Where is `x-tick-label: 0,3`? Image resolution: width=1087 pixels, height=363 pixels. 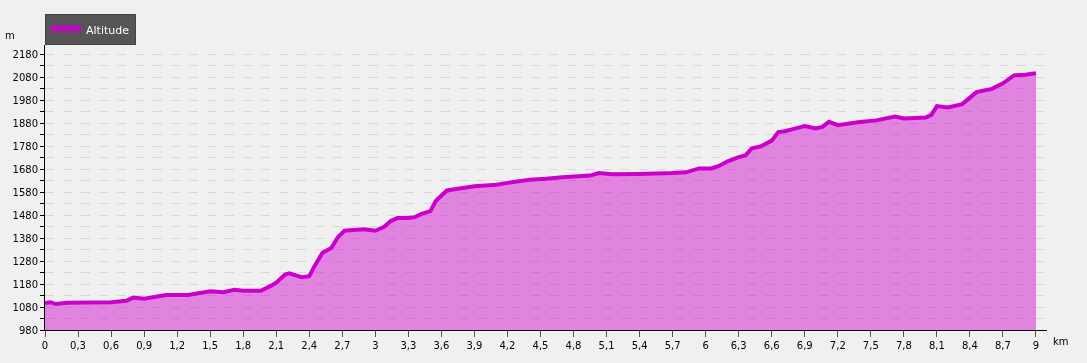
x-tick-label: 0,3 is located at coordinates (78, 345).